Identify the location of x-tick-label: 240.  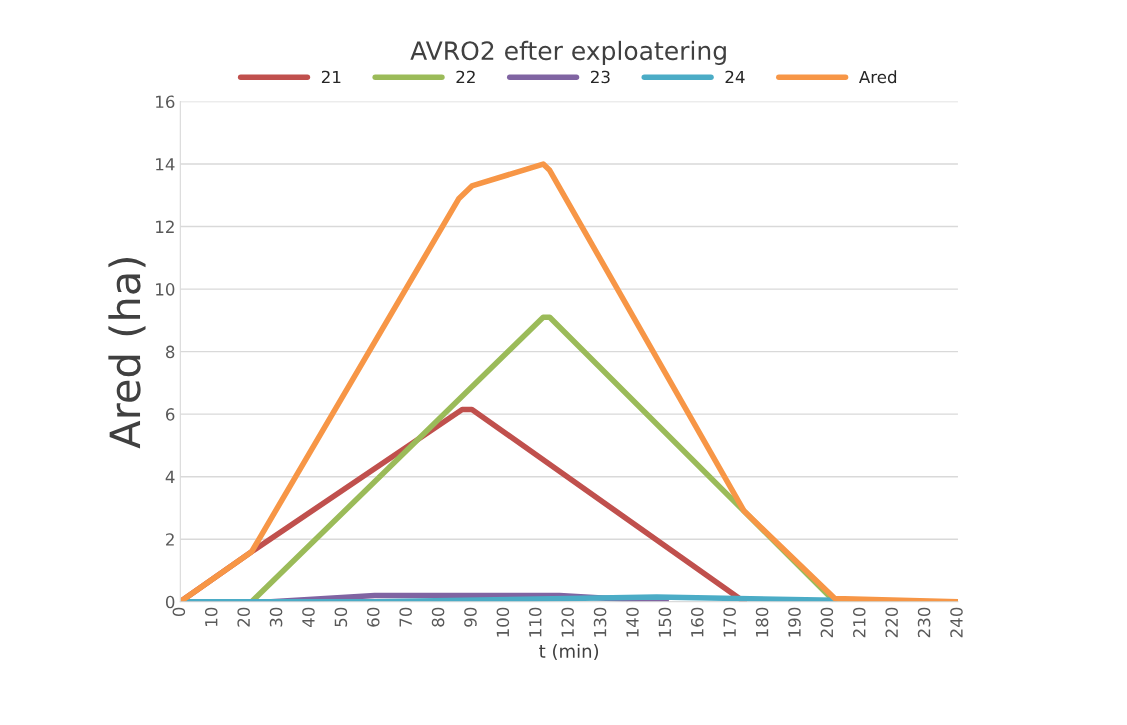
(956, 622).